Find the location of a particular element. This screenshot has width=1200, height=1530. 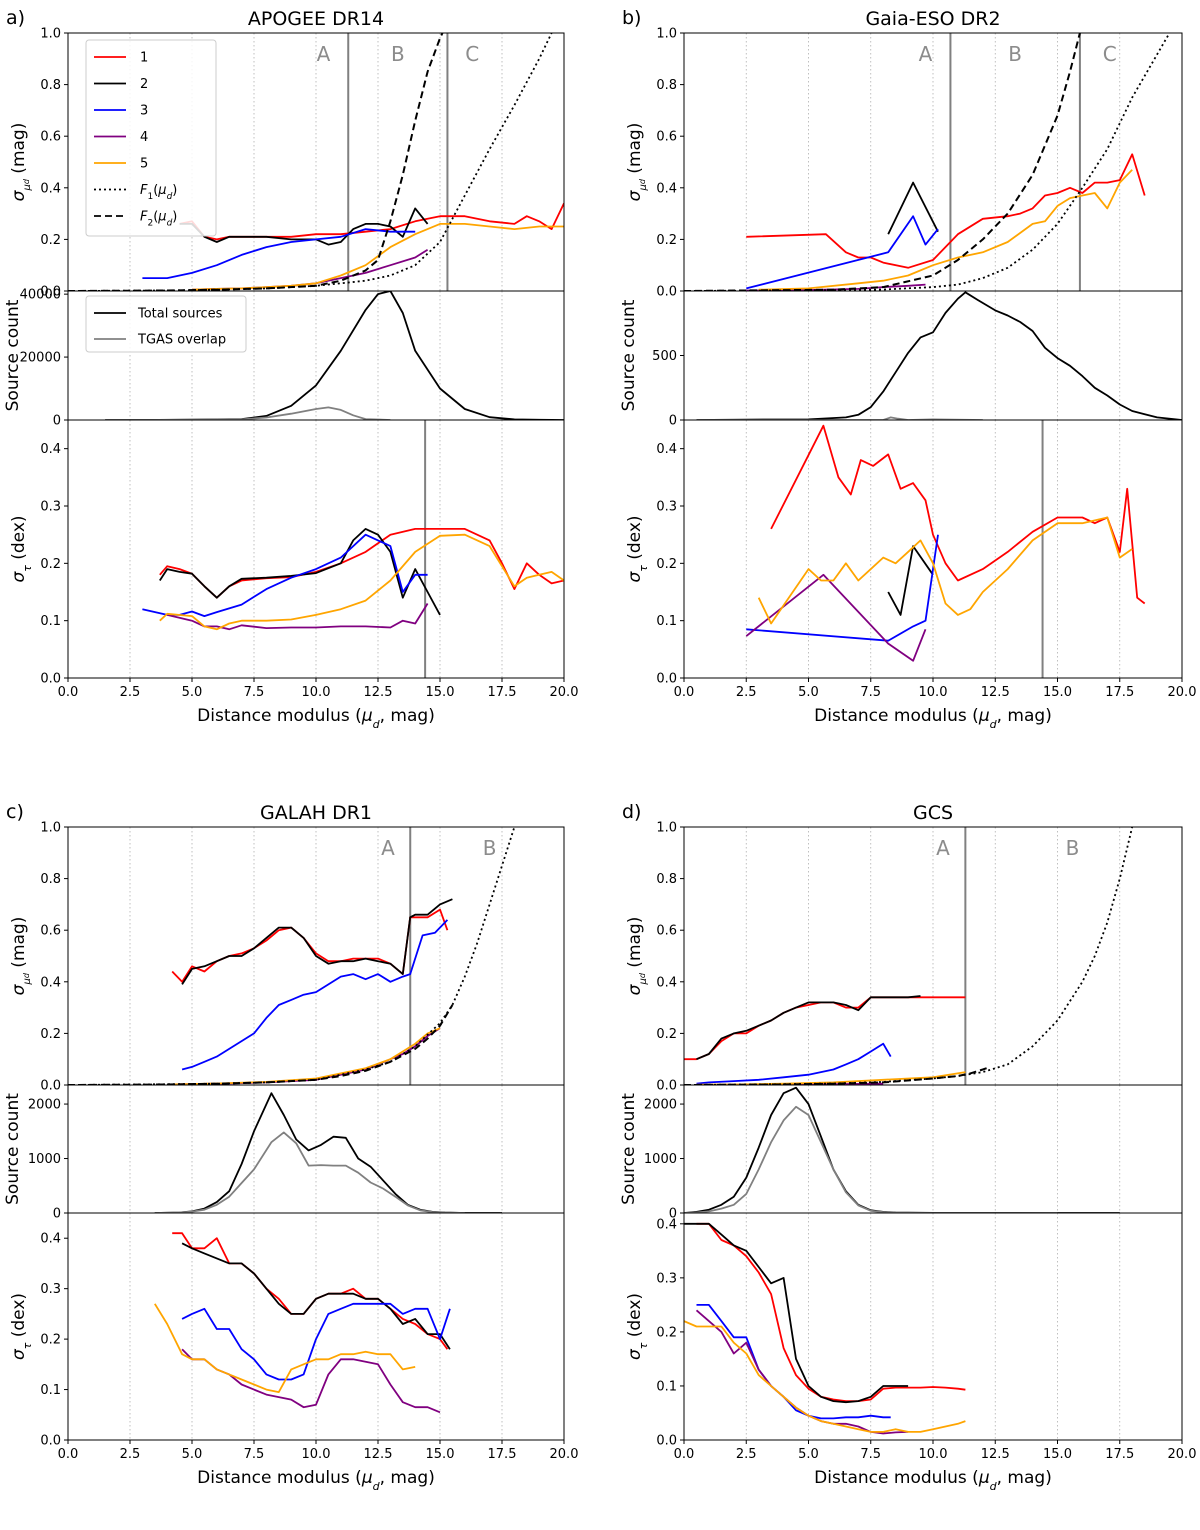

y-axis-label: σμd (mag) is located at coordinates (21, 162).